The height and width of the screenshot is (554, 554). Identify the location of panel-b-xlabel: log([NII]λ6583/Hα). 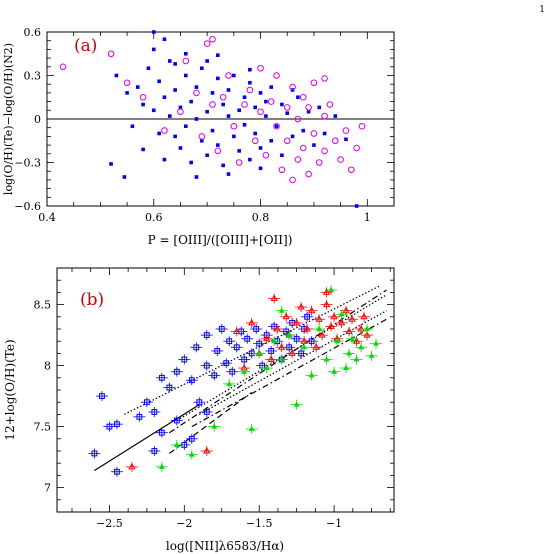
(225, 546).